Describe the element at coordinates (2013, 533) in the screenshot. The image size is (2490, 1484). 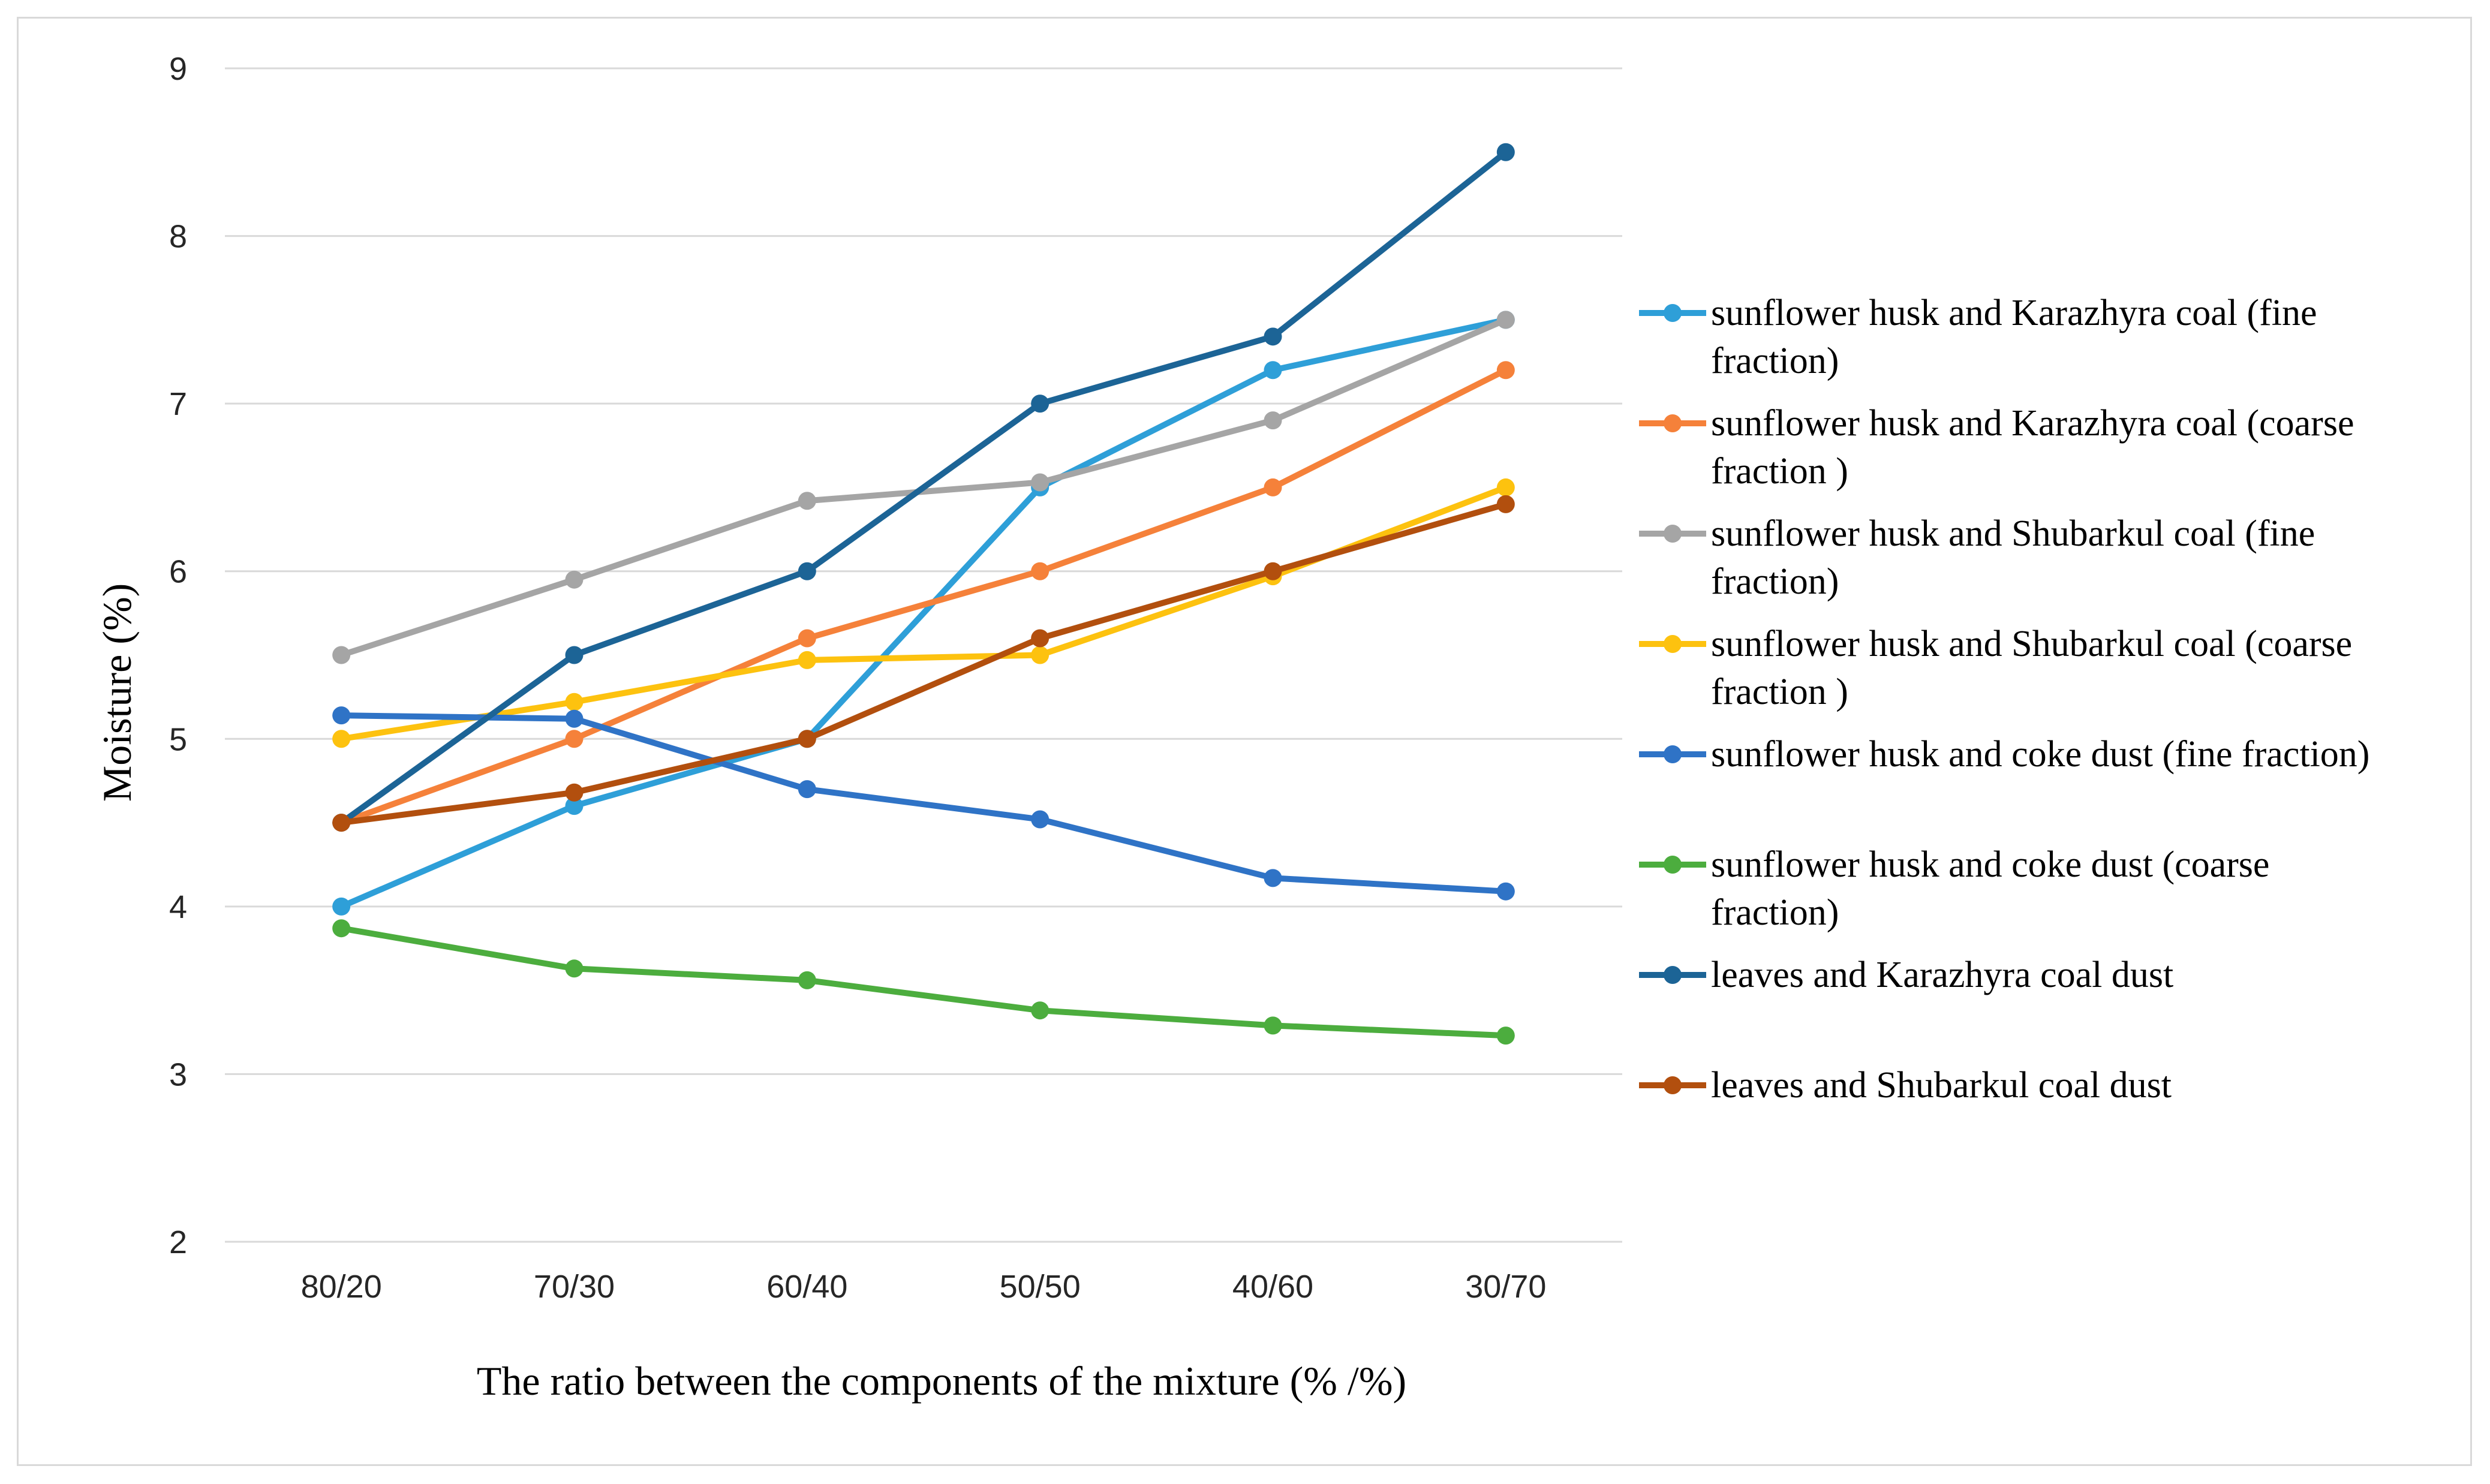
I see `legend-label: sunflower husk and Shubarkul coal (fine` at that location.